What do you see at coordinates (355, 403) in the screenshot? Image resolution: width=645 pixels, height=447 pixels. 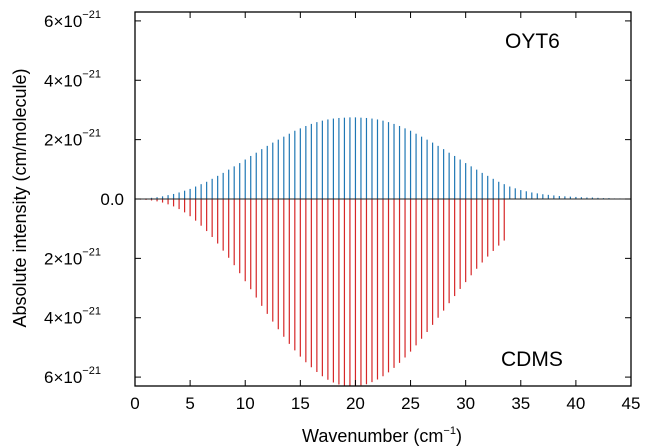 I see `x-tick-label: 20` at bounding box center [355, 403].